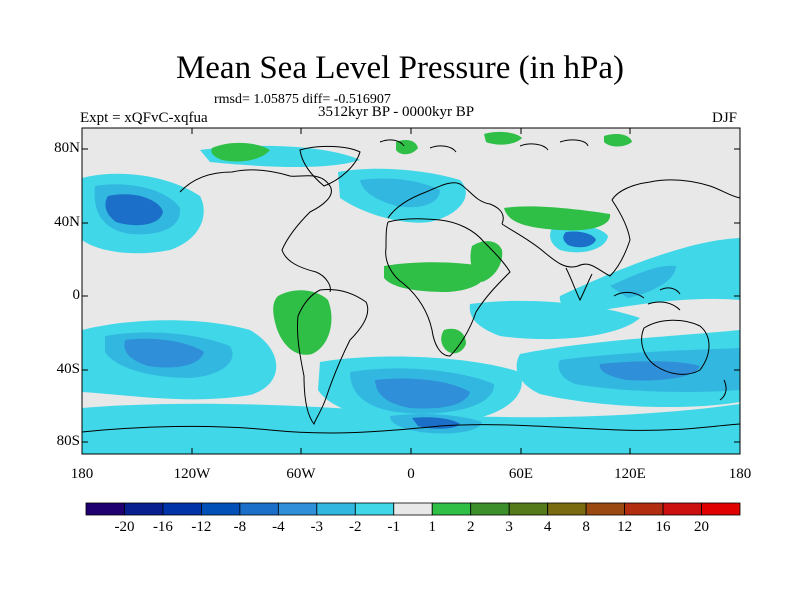  What do you see at coordinates (201, 527) in the screenshot?
I see `colorbar-tick-label: -12` at bounding box center [201, 527].